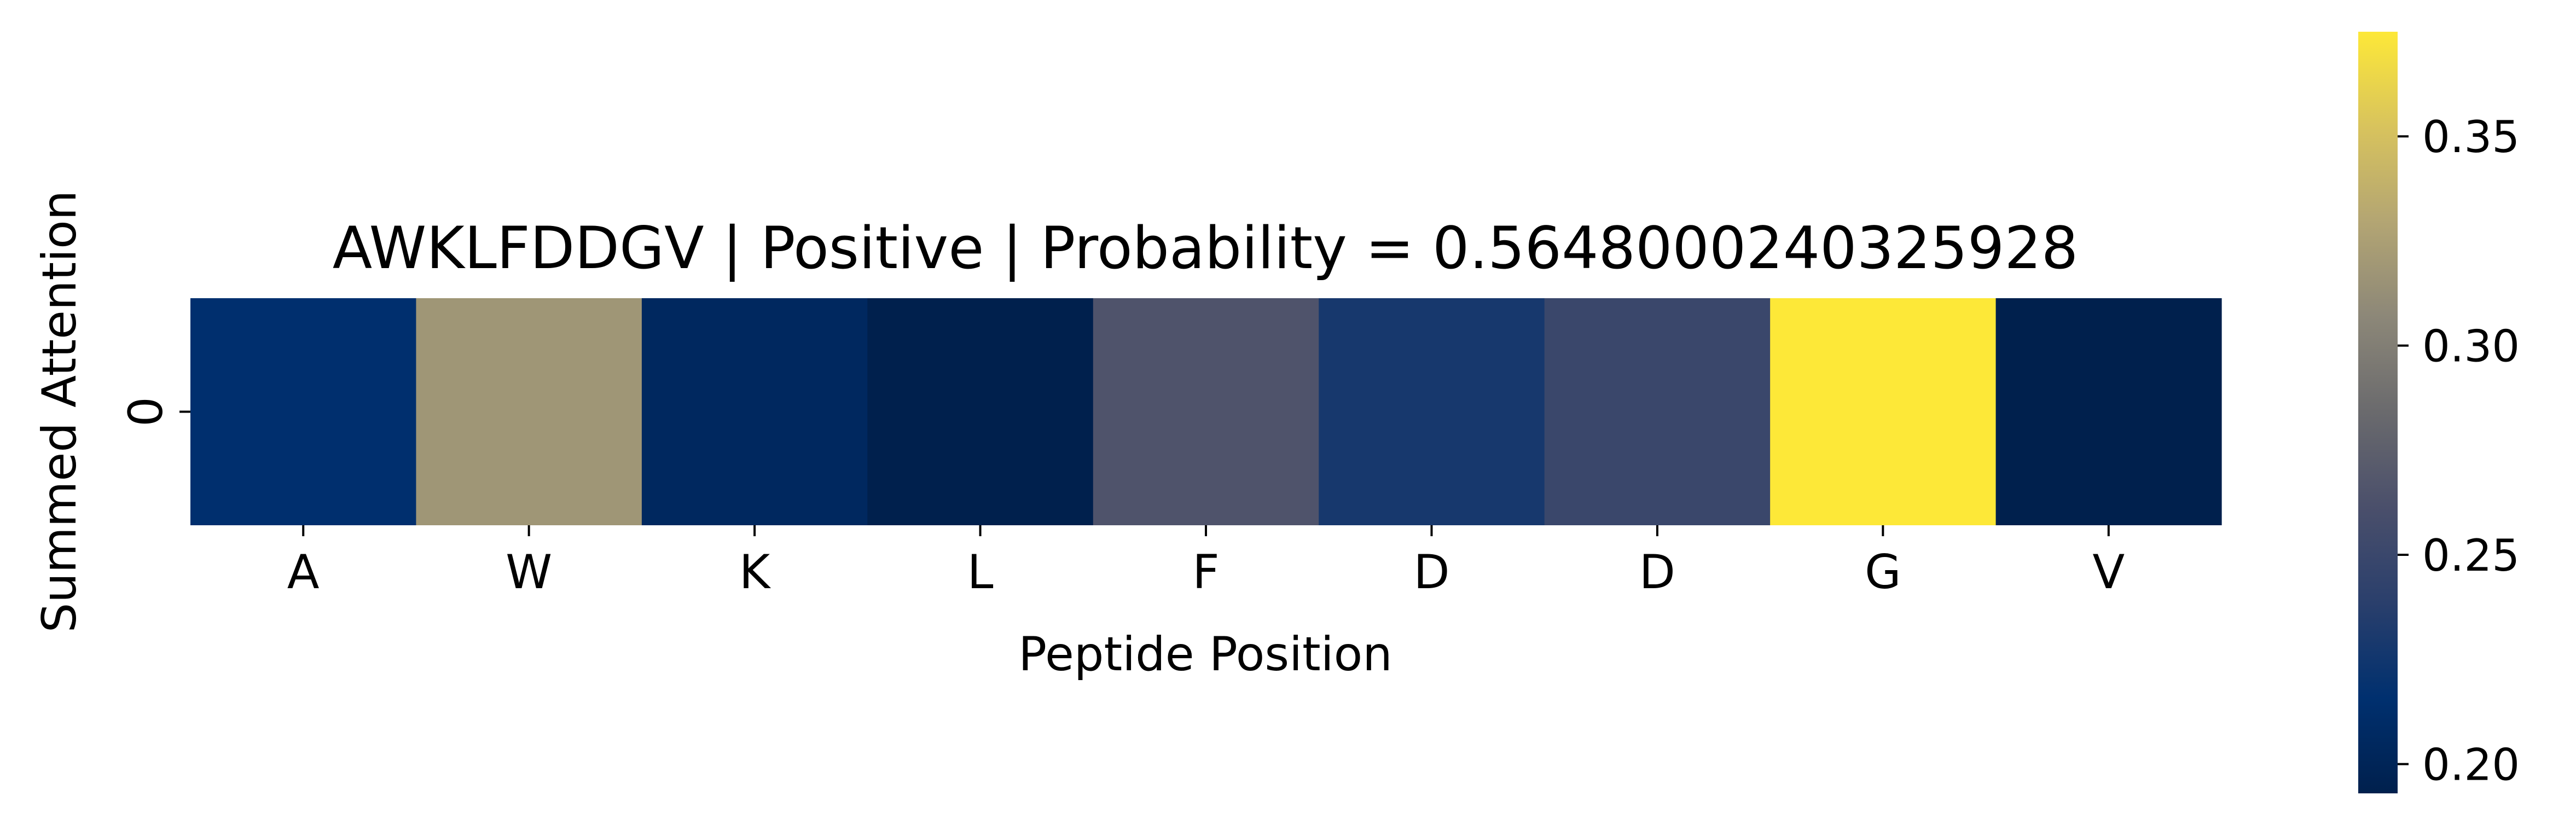  Describe the element at coordinates (1205, 654) in the screenshot. I see `x-axis-label: Peptide Position` at that location.